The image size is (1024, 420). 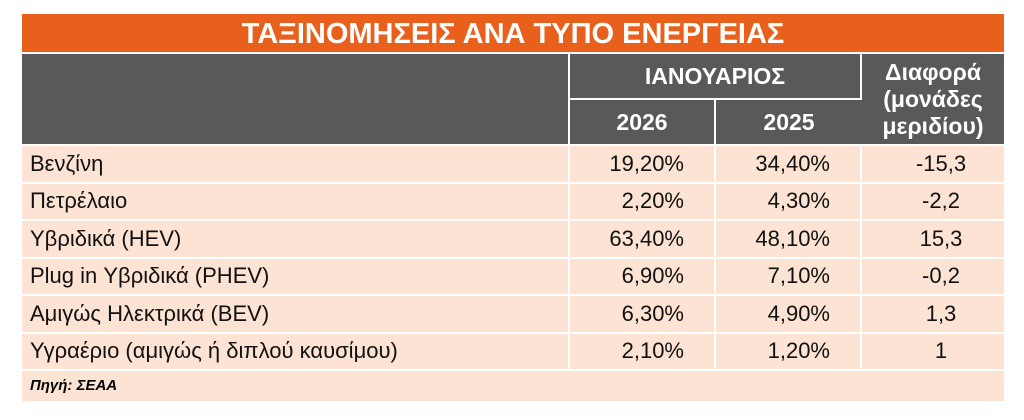 I want to click on cell-2025: 4,30%, so click(x=789, y=202).